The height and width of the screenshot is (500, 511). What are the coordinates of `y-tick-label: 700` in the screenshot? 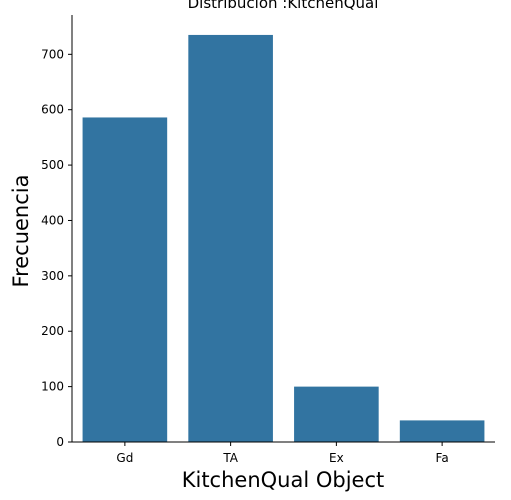 It's located at (52, 54).